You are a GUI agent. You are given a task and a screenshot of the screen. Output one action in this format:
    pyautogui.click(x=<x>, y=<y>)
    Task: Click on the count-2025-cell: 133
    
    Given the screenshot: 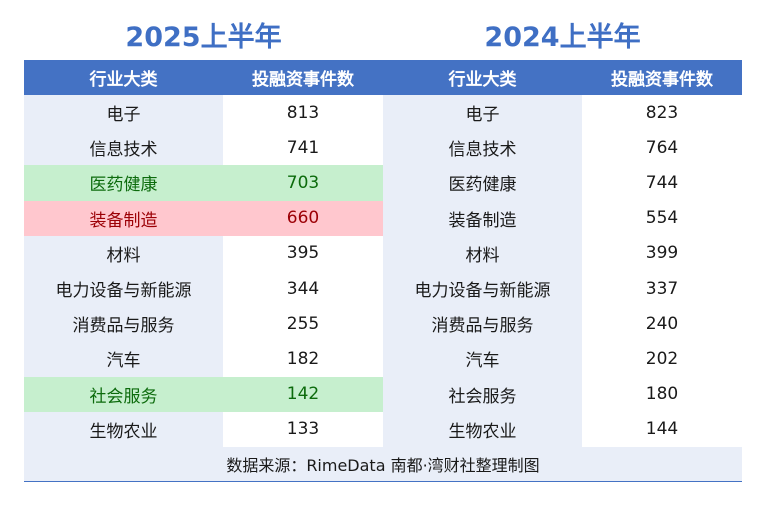 What is the action you would take?
    pyautogui.click(x=303, y=429)
    